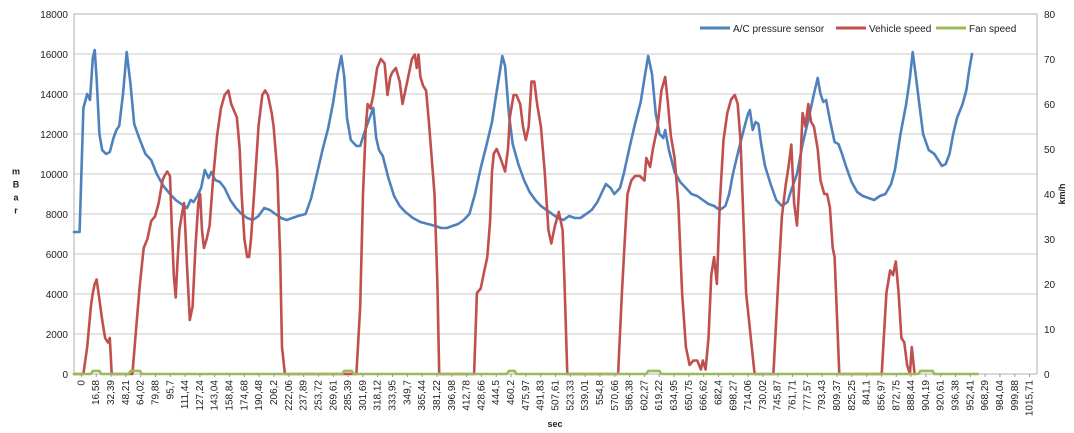  What do you see at coordinates (807, 395) in the screenshot?
I see `x-tick-label: 777,57` at bounding box center [807, 395].